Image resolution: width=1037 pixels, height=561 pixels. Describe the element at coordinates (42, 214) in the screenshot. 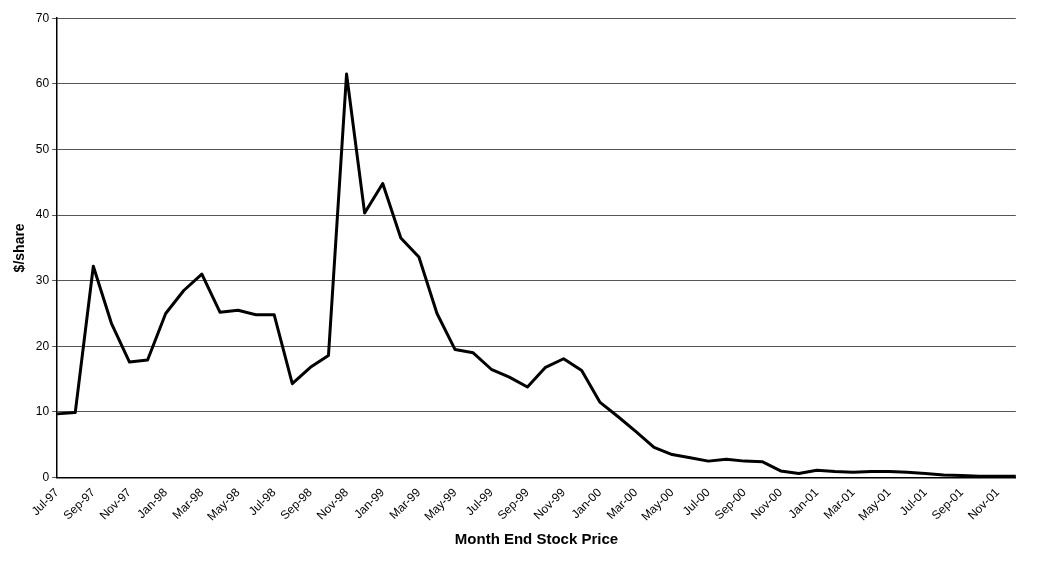

I see `y-tick-label: 40` at that location.